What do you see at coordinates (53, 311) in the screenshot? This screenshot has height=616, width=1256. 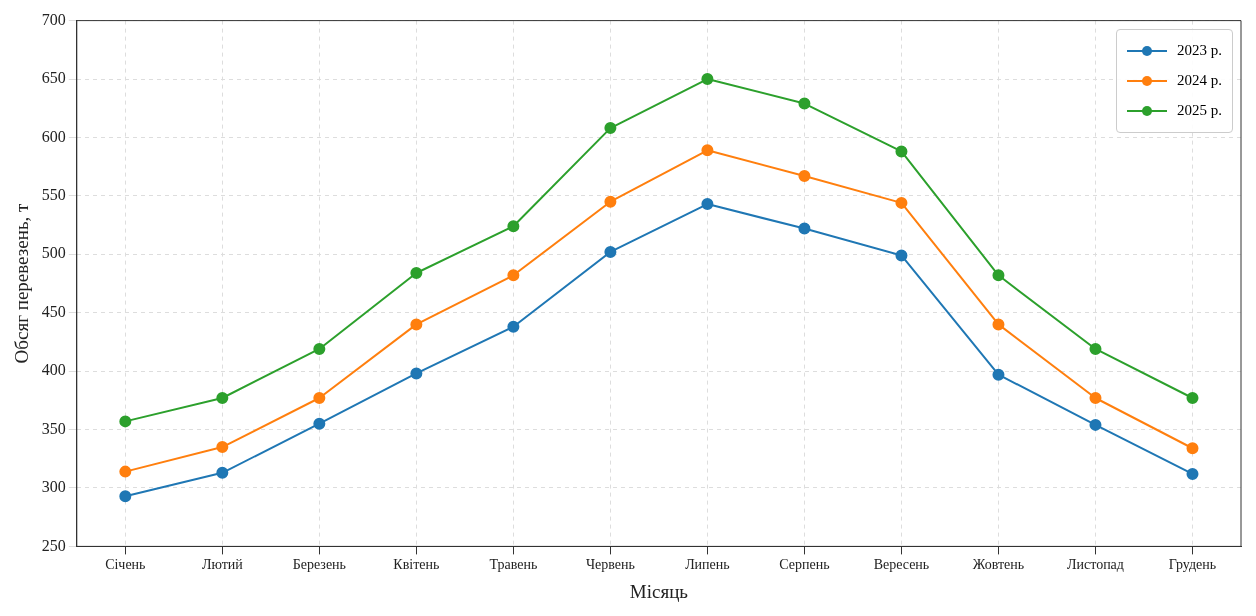 I see `y-tick-label: 450` at bounding box center [53, 311].